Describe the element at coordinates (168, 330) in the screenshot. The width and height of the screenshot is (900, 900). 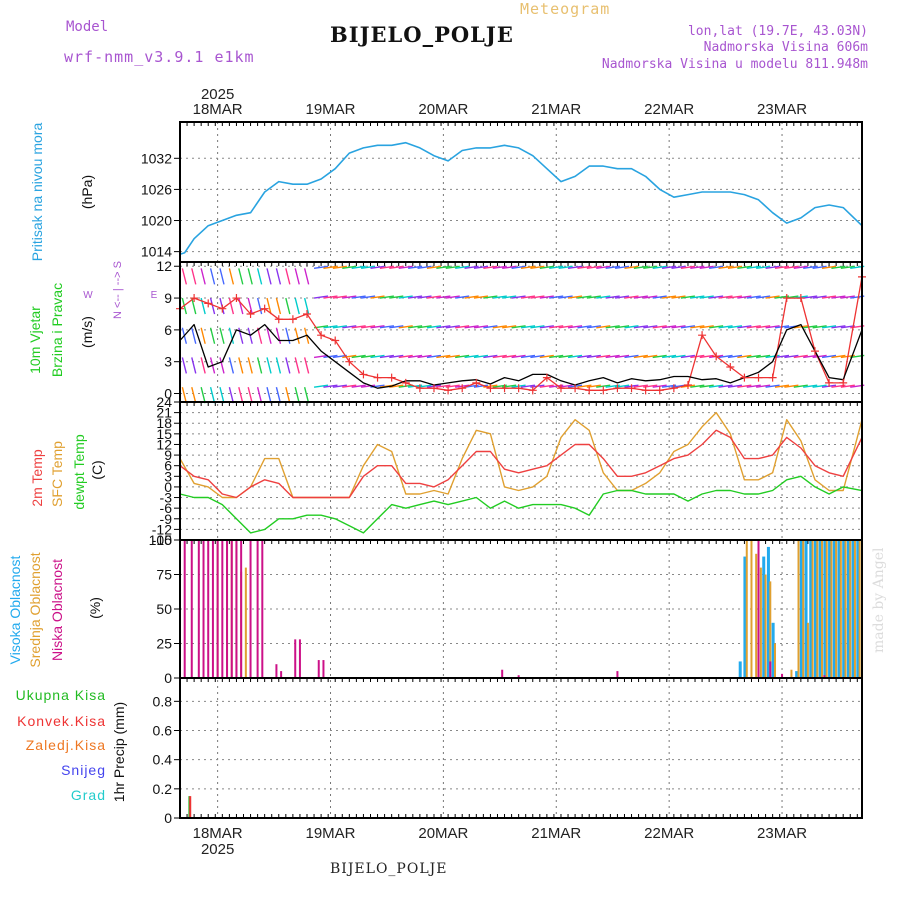
I see `wind-tick-label: 6` at that location.